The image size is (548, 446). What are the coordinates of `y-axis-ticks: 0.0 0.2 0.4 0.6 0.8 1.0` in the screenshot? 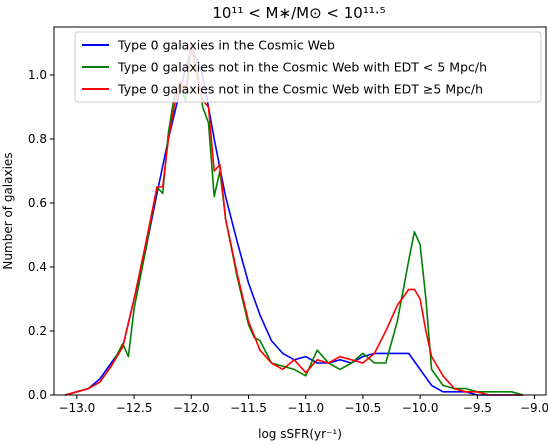 It's located at (41, 235).